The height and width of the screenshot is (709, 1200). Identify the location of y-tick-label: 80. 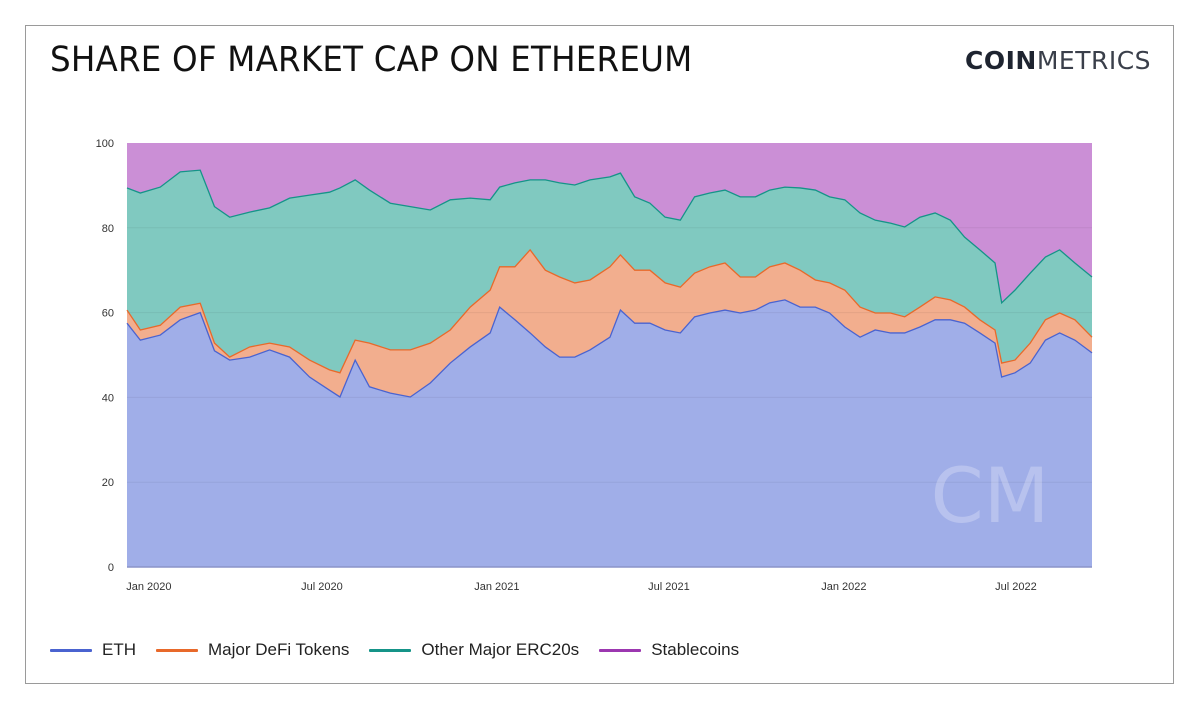
(108, 229).